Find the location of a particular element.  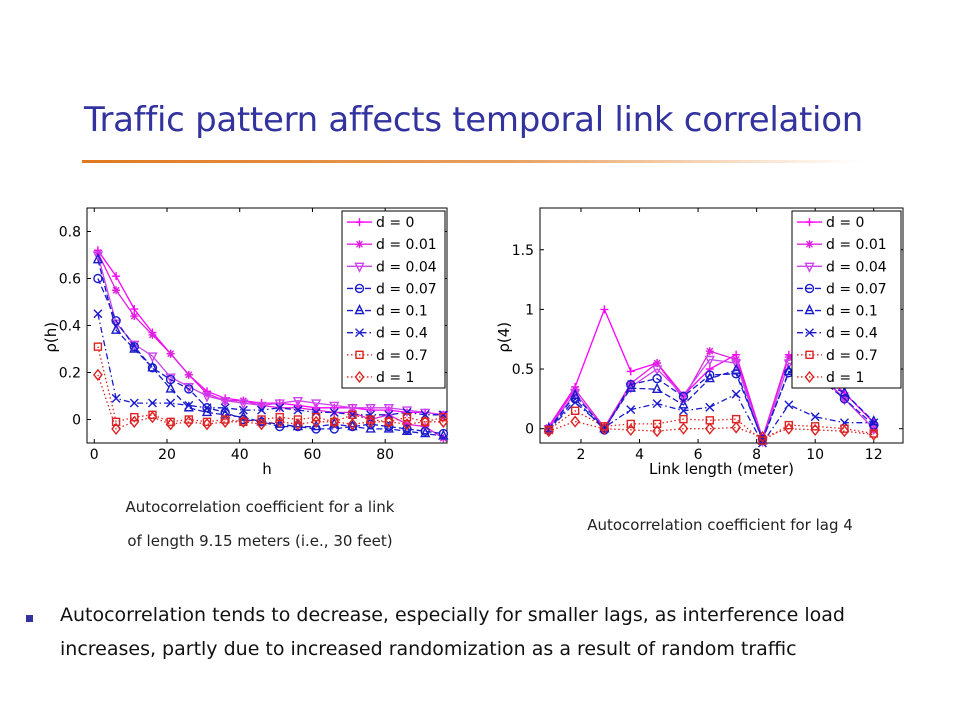

y-axis-label: ρ(4) is located at coordinates (504, 337).